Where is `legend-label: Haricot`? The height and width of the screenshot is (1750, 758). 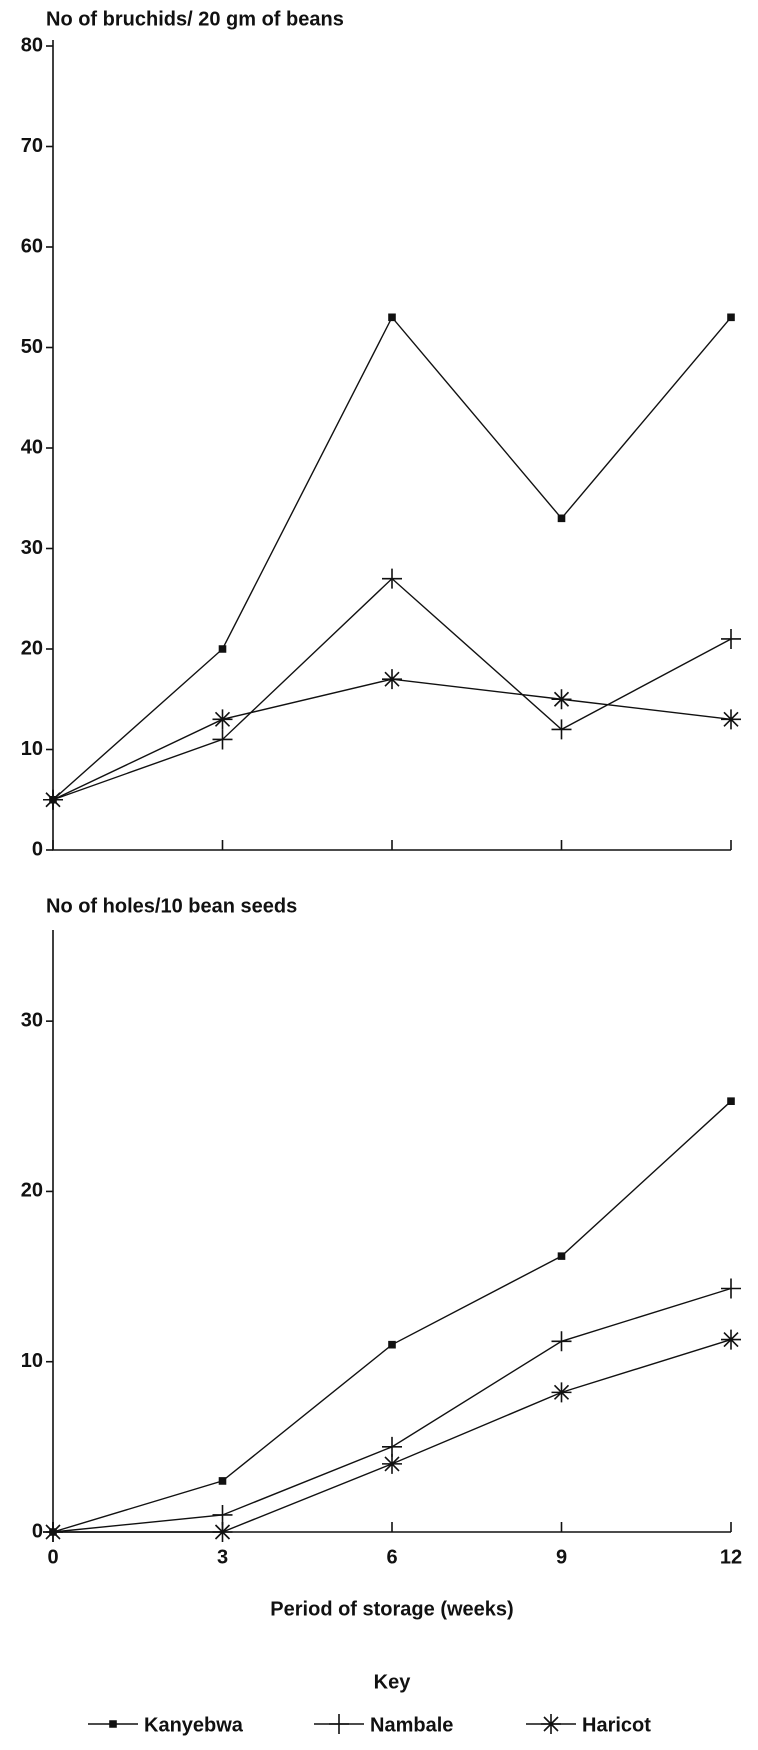
legend-label: Haricot is located at coordinates (616, 1725).